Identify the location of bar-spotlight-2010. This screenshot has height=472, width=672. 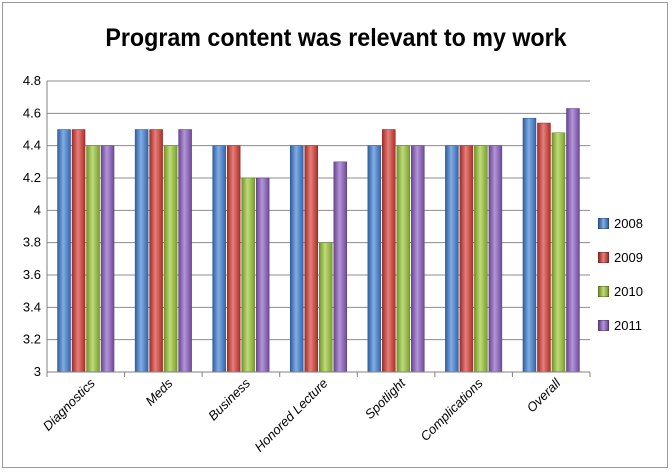
(403, 259).